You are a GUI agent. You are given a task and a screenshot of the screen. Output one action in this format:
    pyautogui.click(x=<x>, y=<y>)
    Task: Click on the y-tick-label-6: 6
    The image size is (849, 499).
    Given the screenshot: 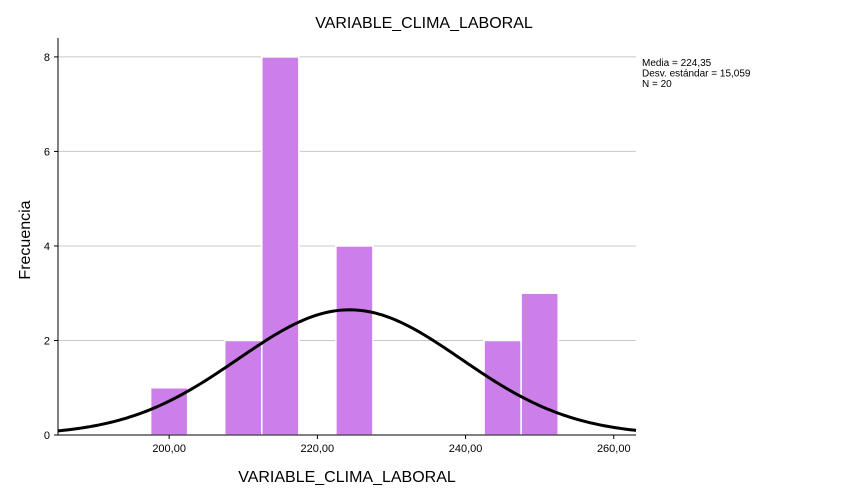 What is the action you would take?
    pyautogui.click(x=47, y=152)
    